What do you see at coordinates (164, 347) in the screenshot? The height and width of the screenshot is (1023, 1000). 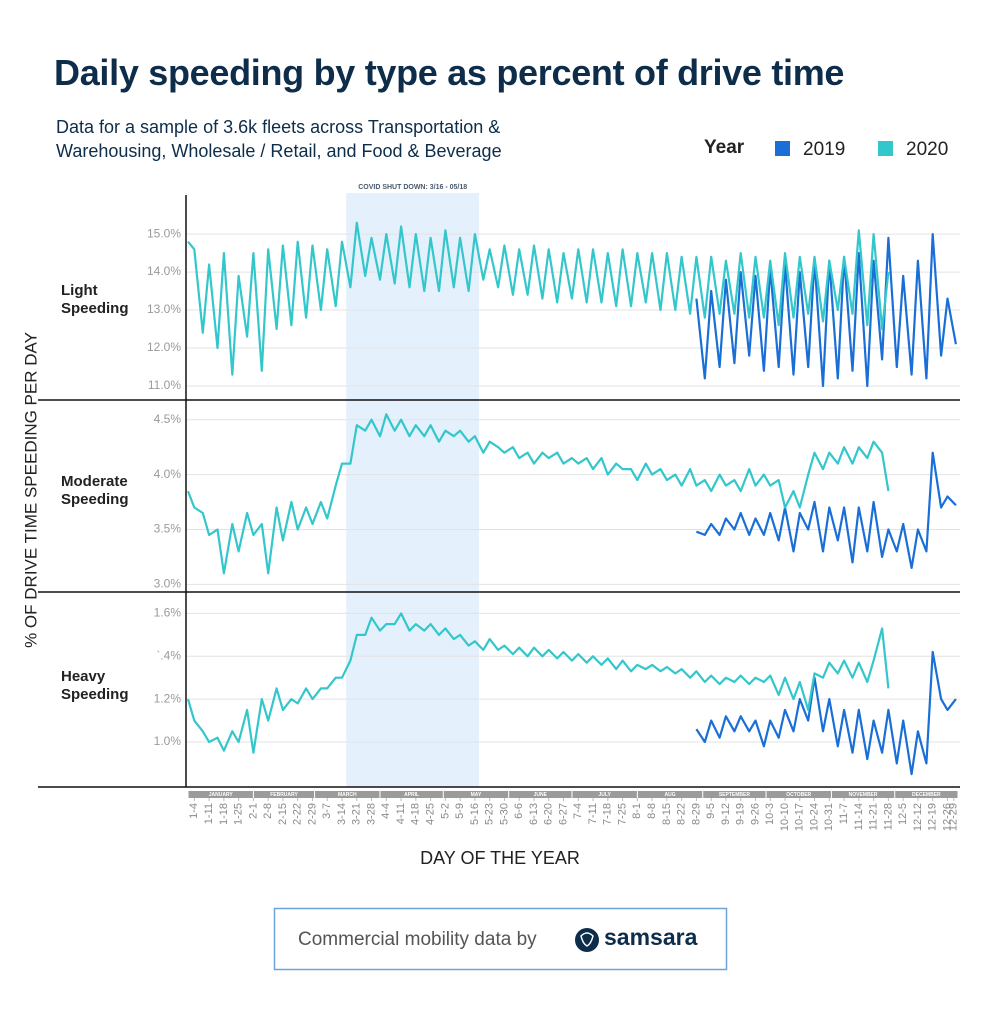 I see `y-tick-label: 12.0%` at bounding box center [164, 347].